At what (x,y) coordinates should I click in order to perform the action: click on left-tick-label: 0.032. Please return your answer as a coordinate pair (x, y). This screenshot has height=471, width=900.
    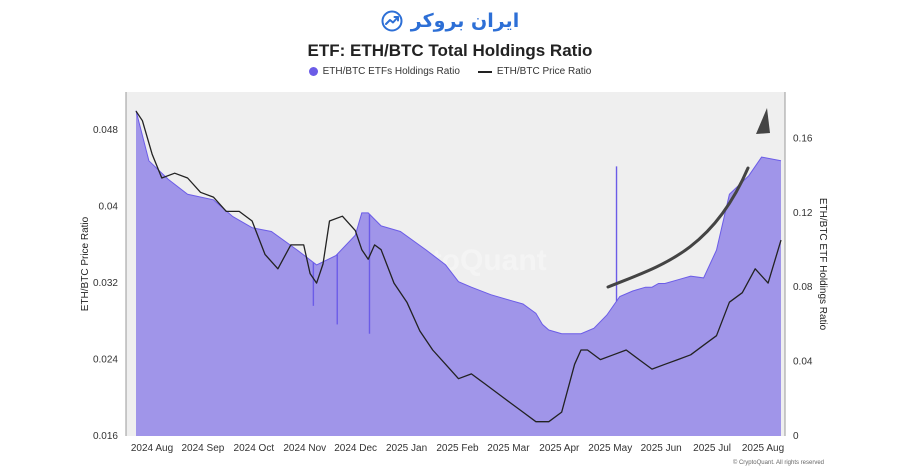
    Looking at the image, I should click on (105, 283).